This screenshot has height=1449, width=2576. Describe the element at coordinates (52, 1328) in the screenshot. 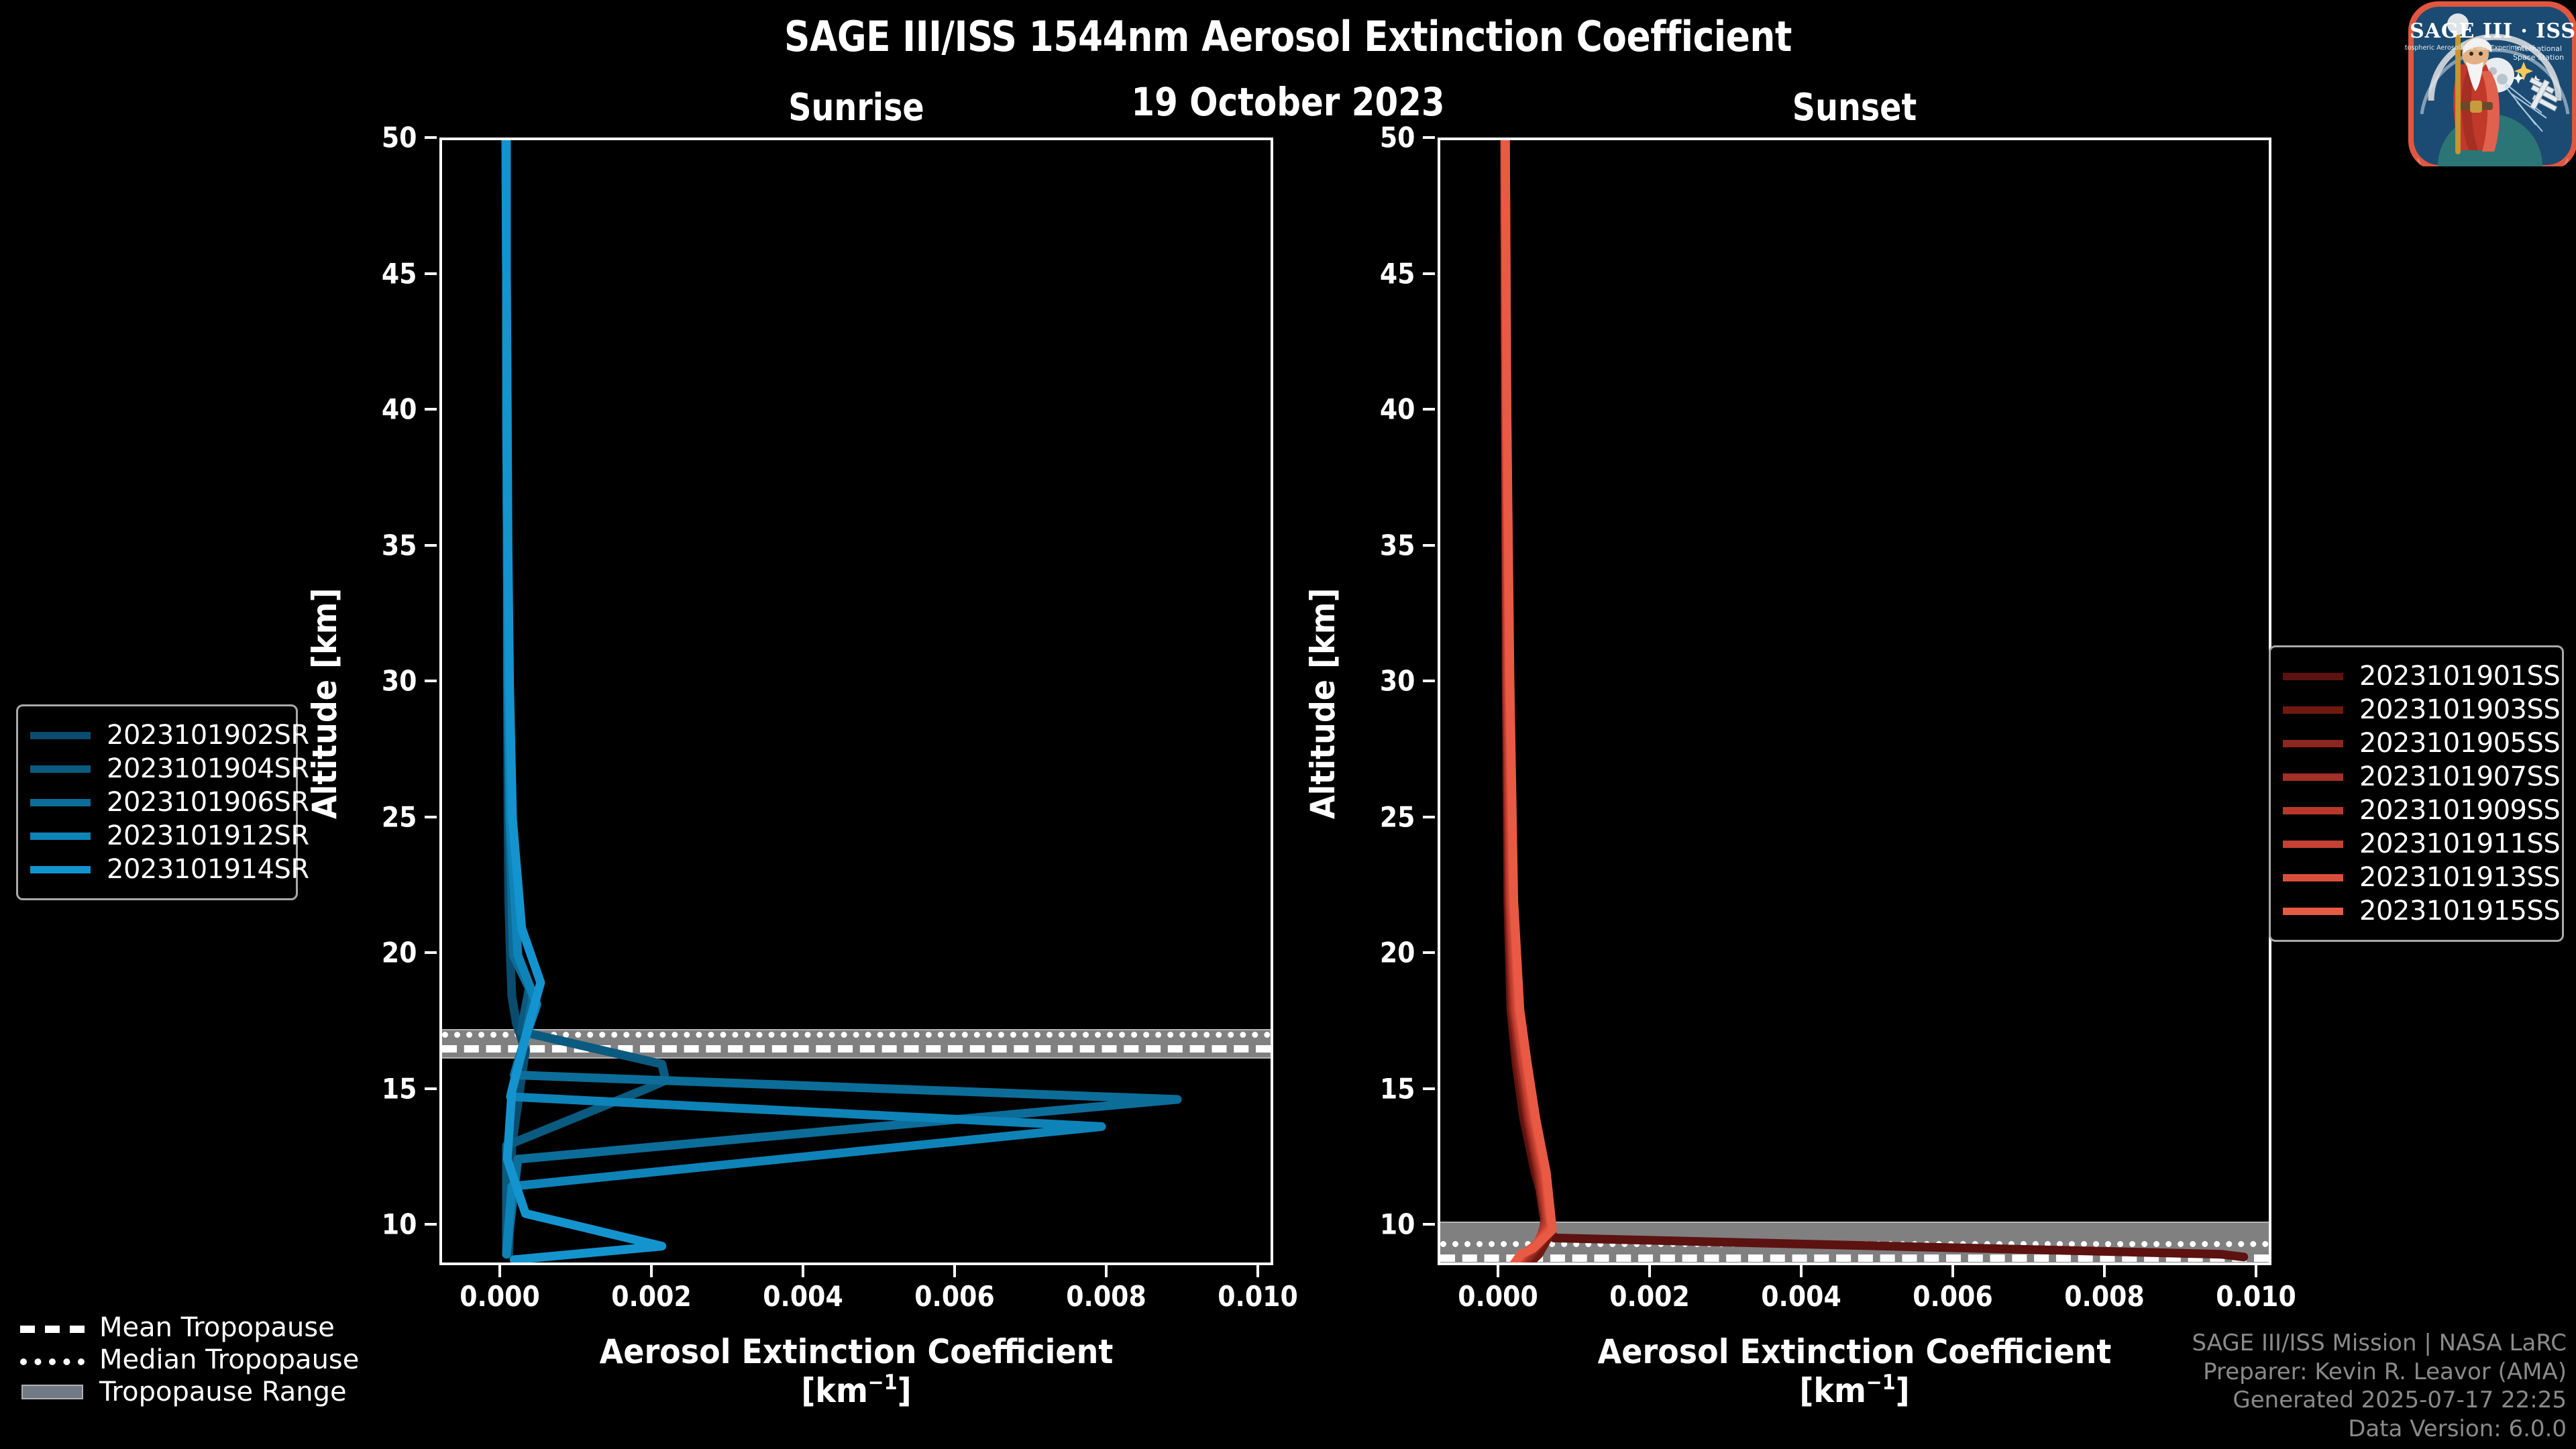

I see `dashed-line-icon` at that location.